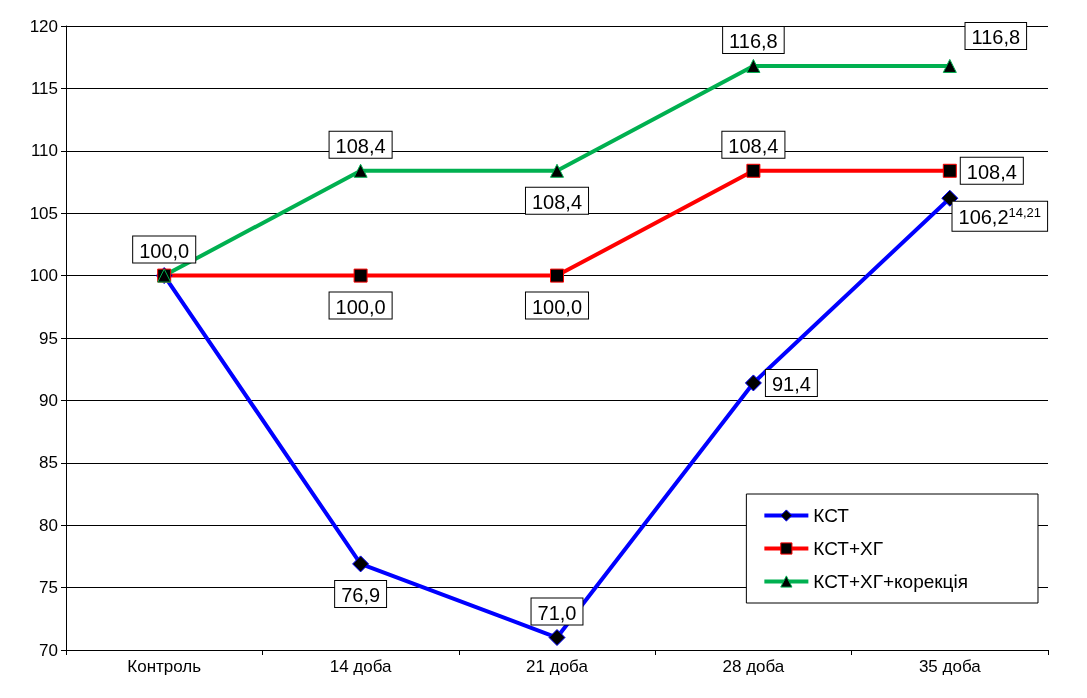 Image resolution: width=1087 pixels, height=698 pixels. What do you see at coordinates (48, 463) in the screenshot?
I see `y-tick-label: 85` at bounding box center [48, 463].